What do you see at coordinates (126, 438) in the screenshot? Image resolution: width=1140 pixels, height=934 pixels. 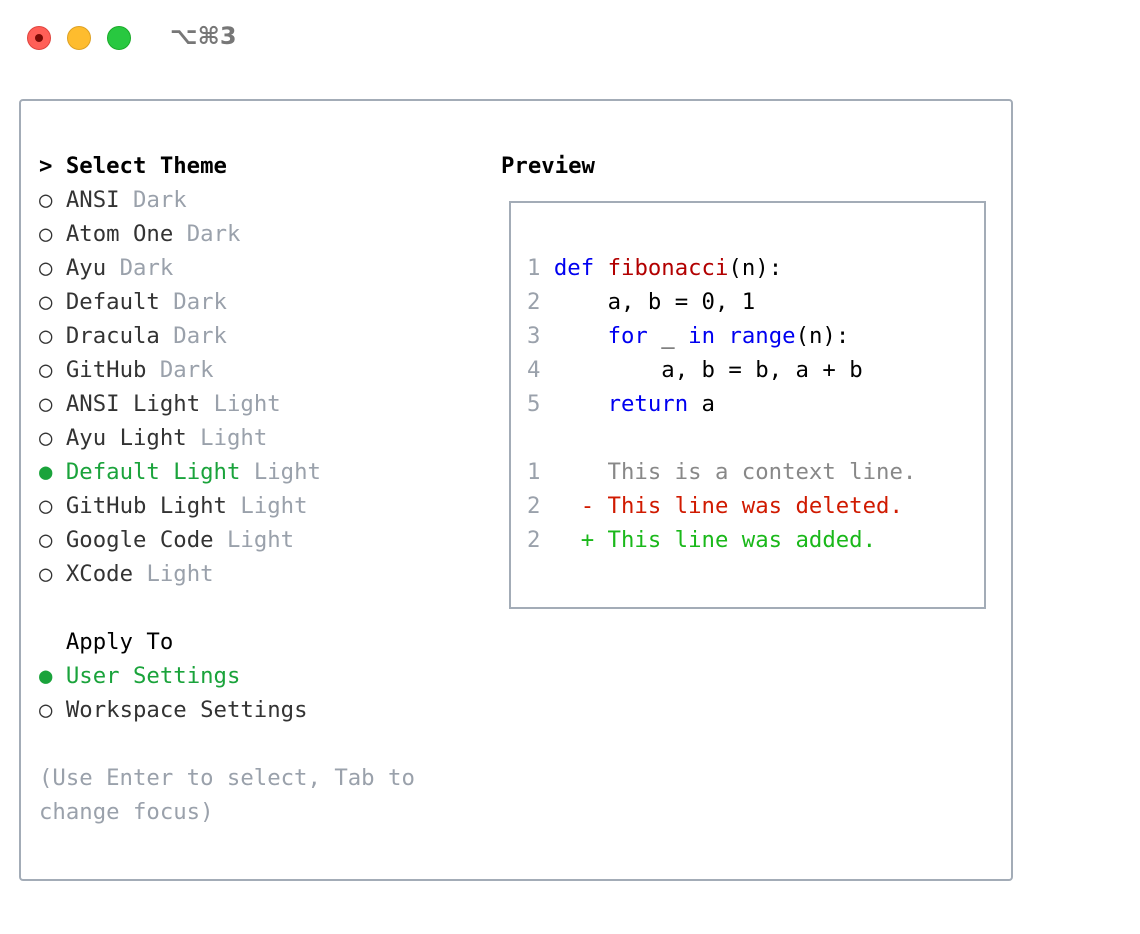 I see `option-label: Ayu Light` at bounding box center [126, 438].